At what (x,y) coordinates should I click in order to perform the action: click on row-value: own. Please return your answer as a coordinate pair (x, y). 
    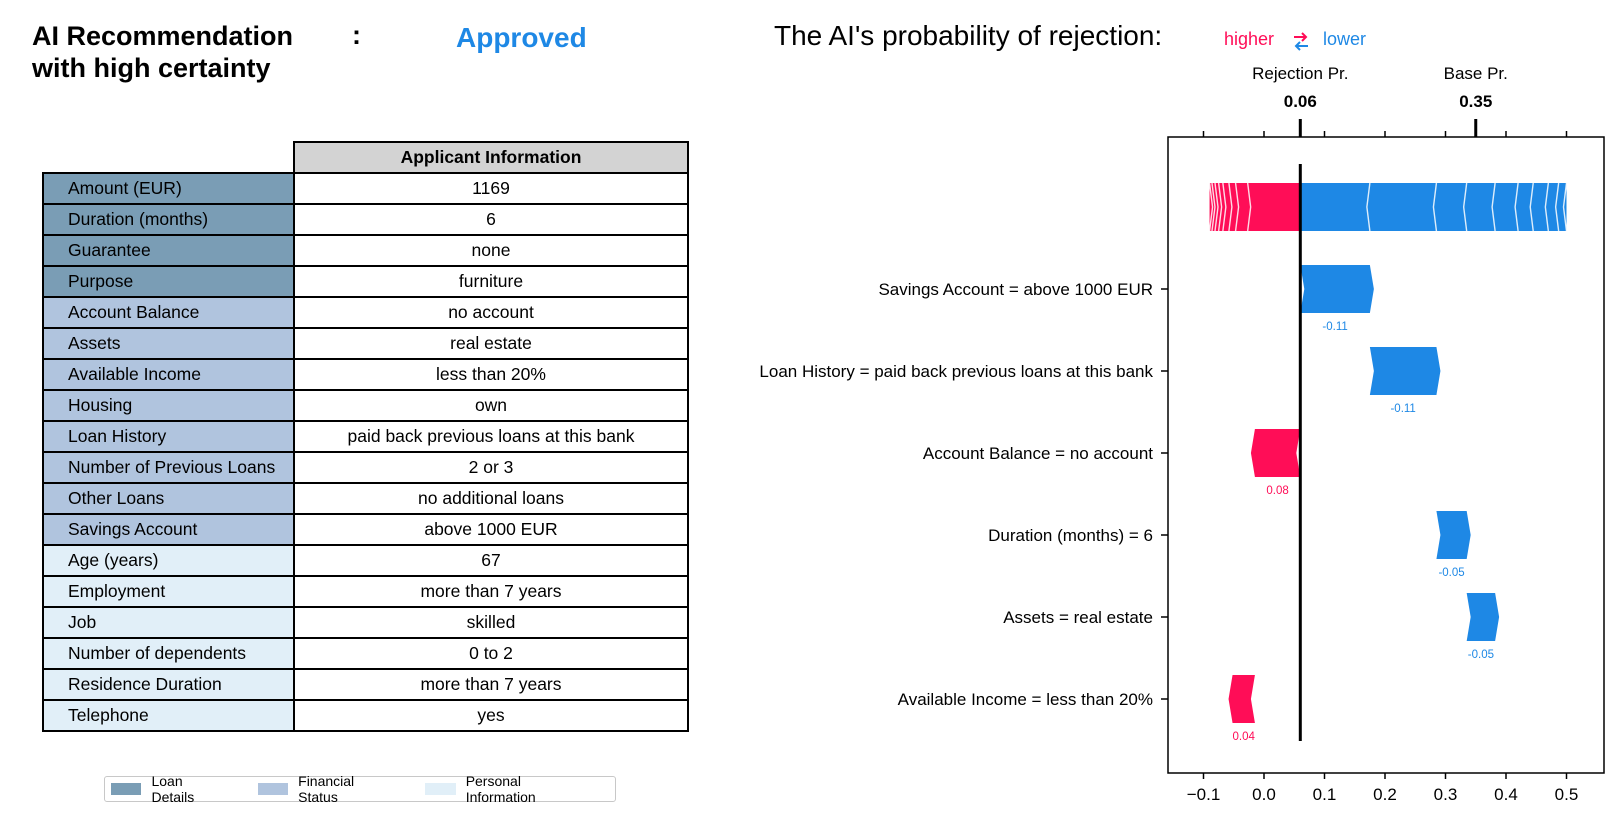
    Looking at the image, I should click on (491, 405).